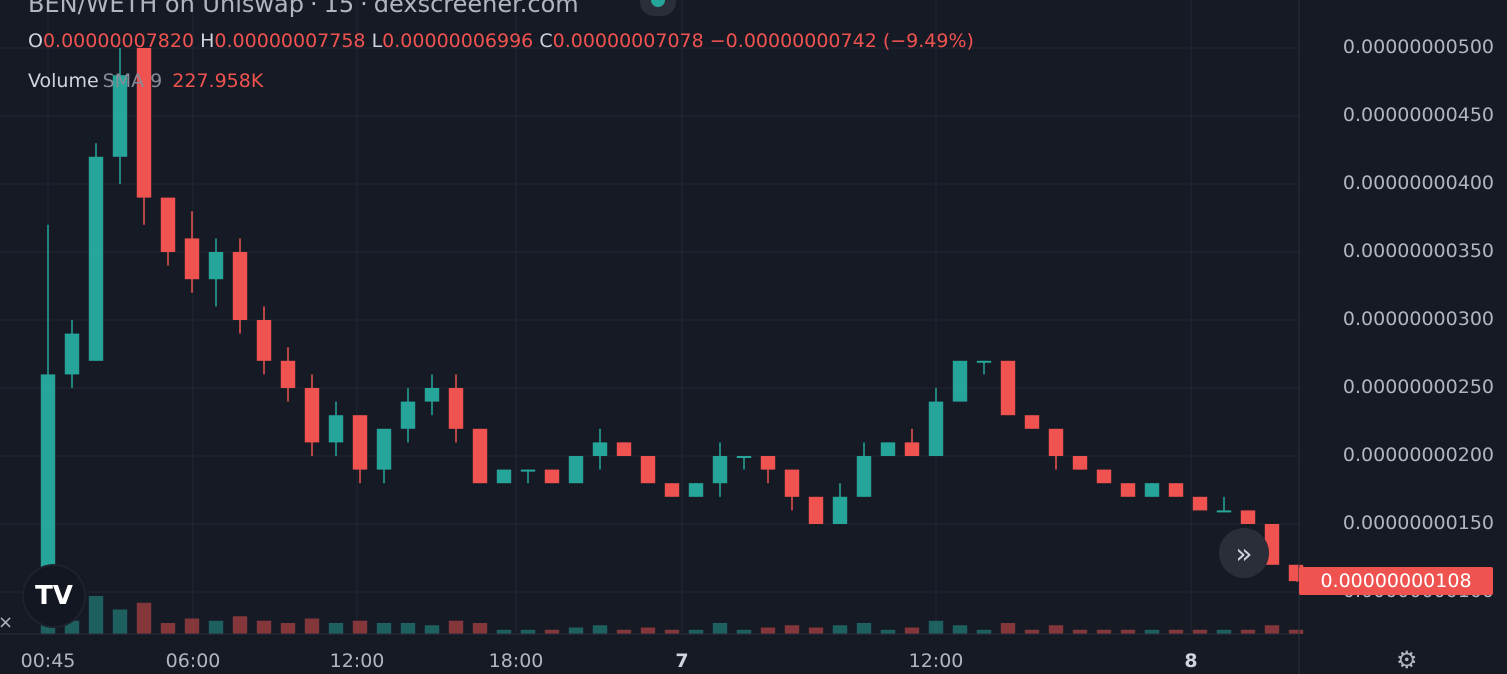 The height and width of the screenshot is (674, 1507). I want to click on price-tick-label: 0.00000000200, so click(1418, 455).